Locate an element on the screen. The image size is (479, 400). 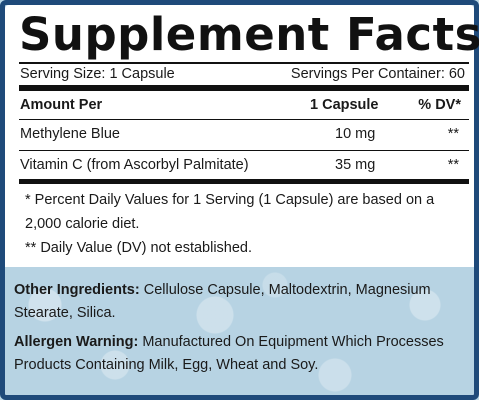
footnote-line: 2,000 calorie diet. is located at coordinates (82, 224).